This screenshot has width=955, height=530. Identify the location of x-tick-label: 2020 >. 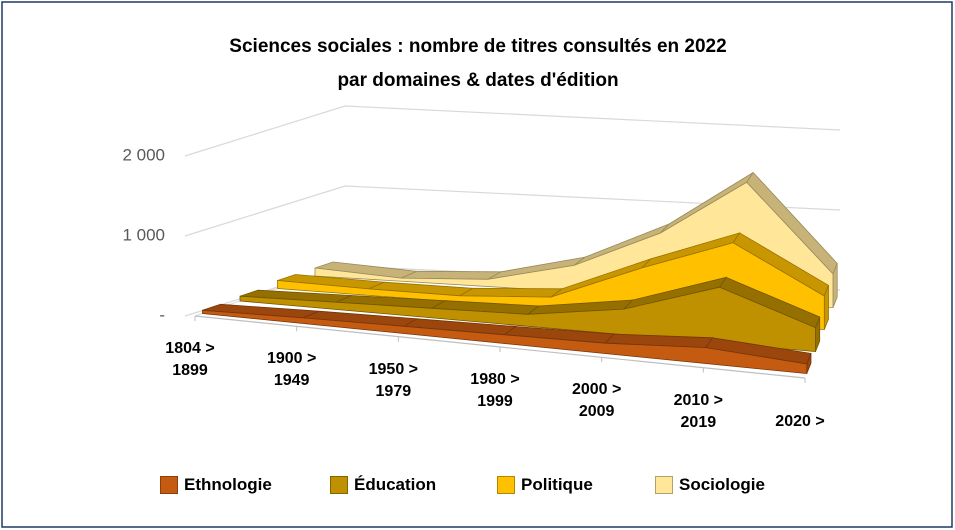
(800, 421).